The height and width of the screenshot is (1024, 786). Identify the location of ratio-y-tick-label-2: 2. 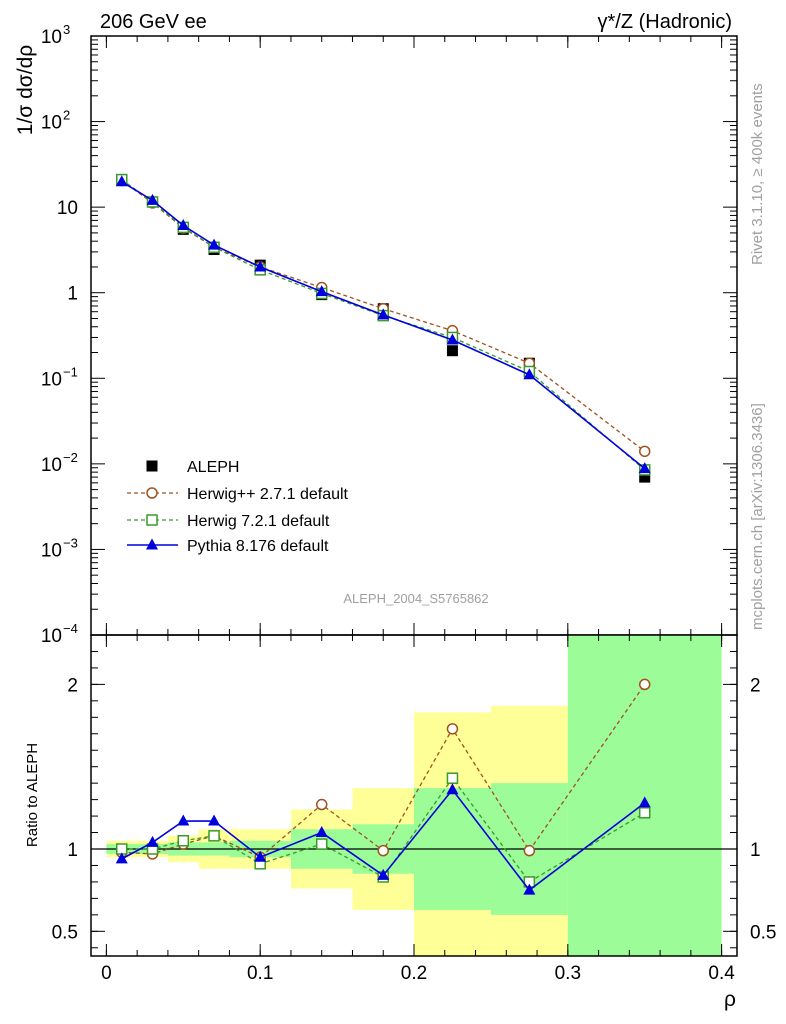
(72, 685).